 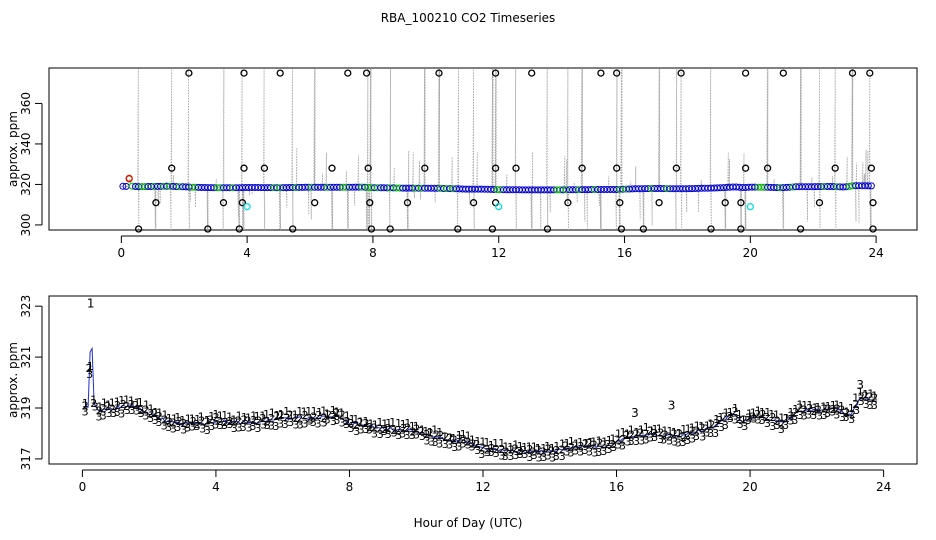 What do you see at coordinates (498, 253) in the screenshot?
I see `top-x-tick-label: 12` at bounding box center [498, 253].